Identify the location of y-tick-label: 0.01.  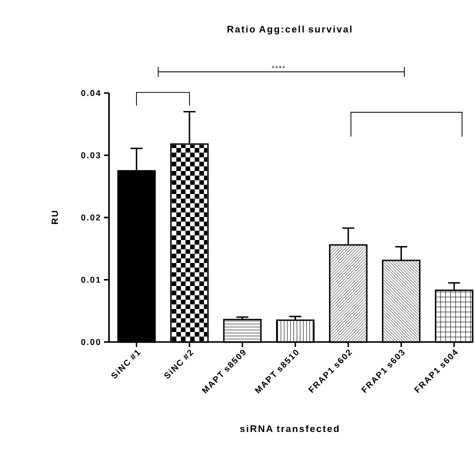
(90, 279).